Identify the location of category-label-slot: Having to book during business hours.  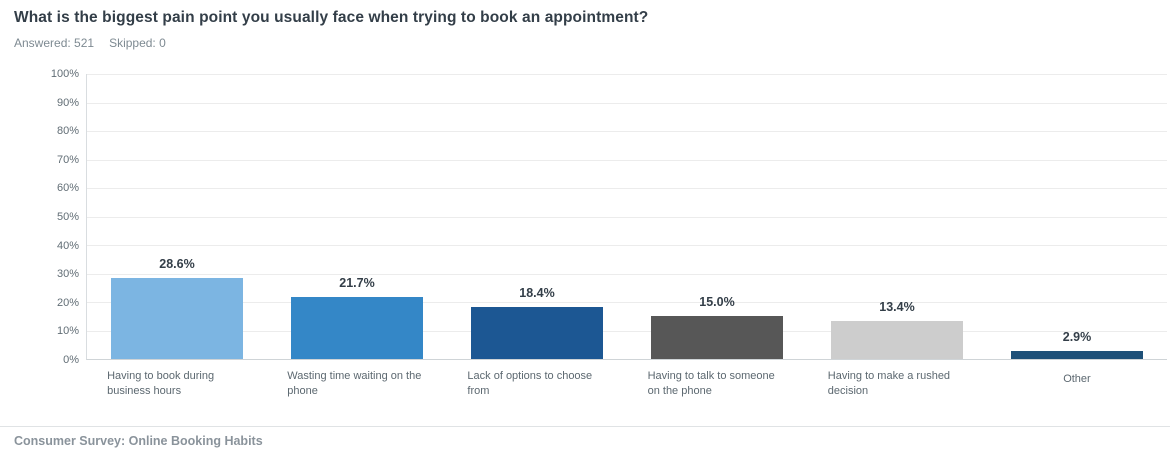
(176, 384).